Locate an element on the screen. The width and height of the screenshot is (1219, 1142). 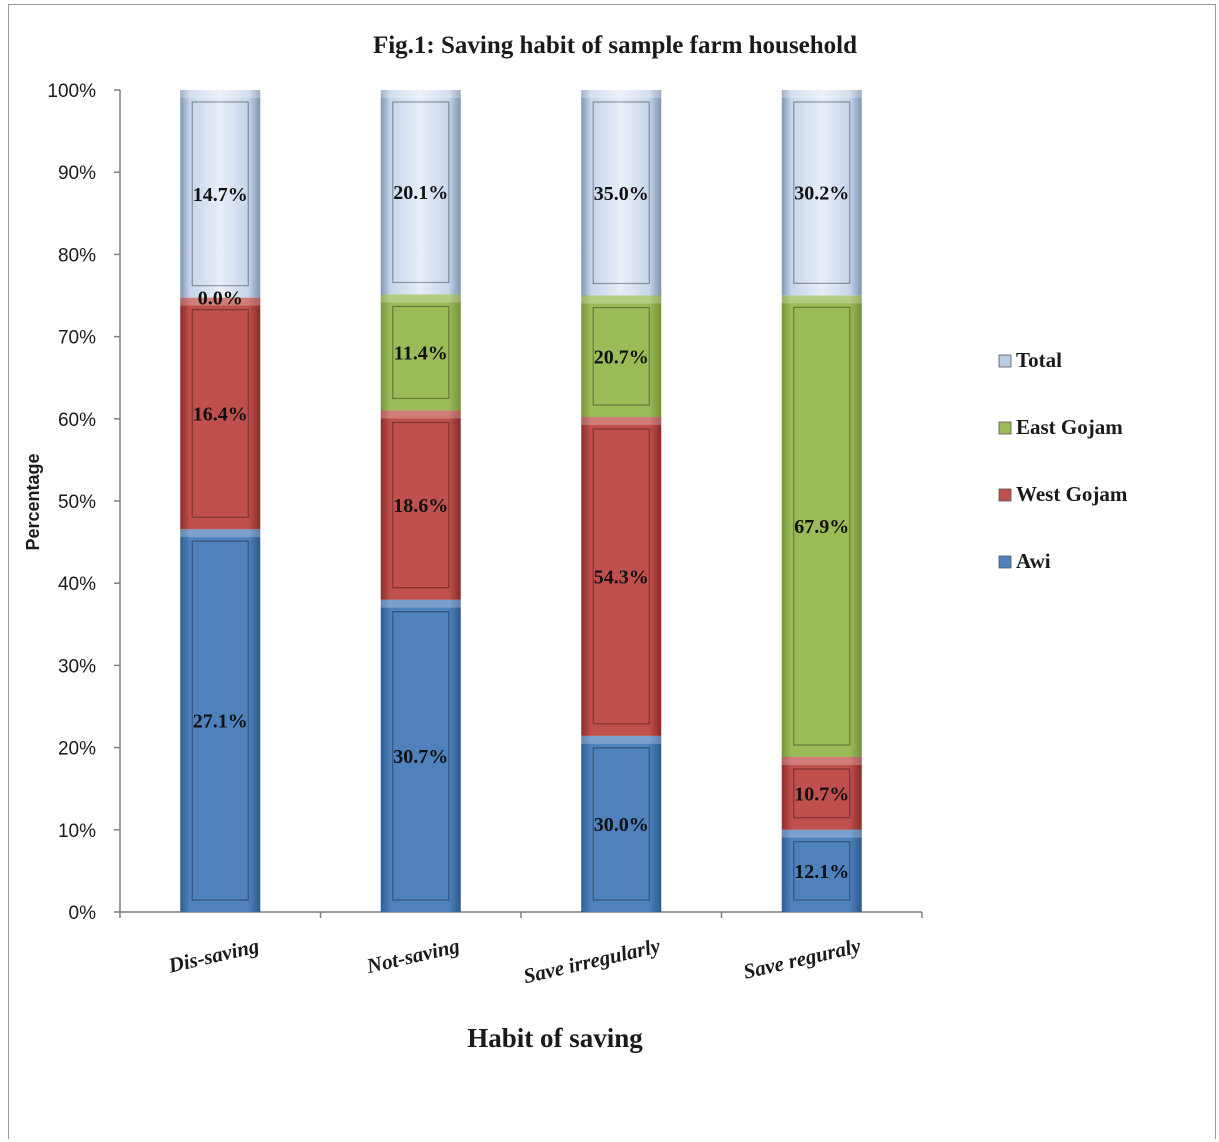
data-label: 20.1% is located at coordinates (420, 193).